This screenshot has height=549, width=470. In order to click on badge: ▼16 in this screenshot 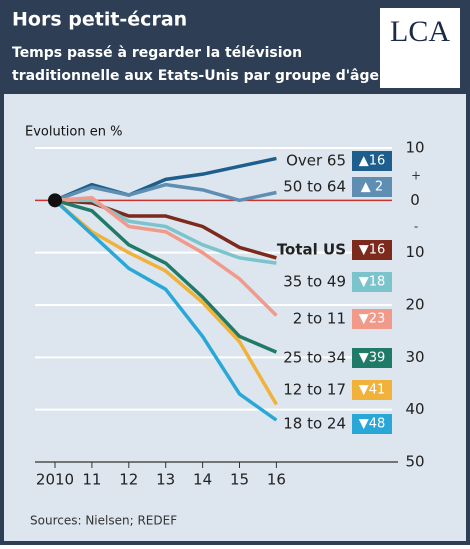, I will do `click(372, 250)`.